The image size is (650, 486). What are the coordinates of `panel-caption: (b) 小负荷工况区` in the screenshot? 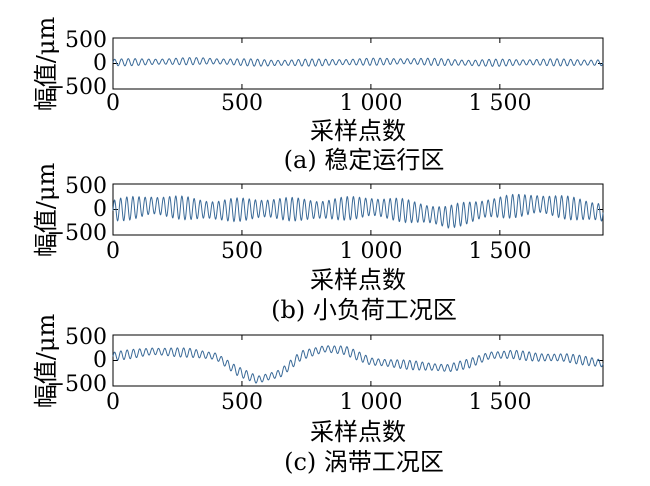 It's located at (364, 310).